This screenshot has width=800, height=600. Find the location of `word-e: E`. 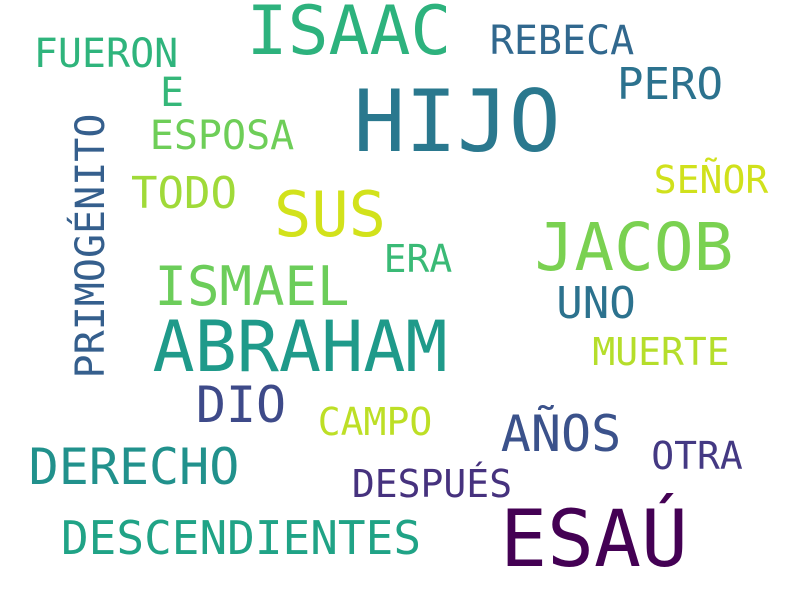

word-e: E is located at coordinates (172, 93).